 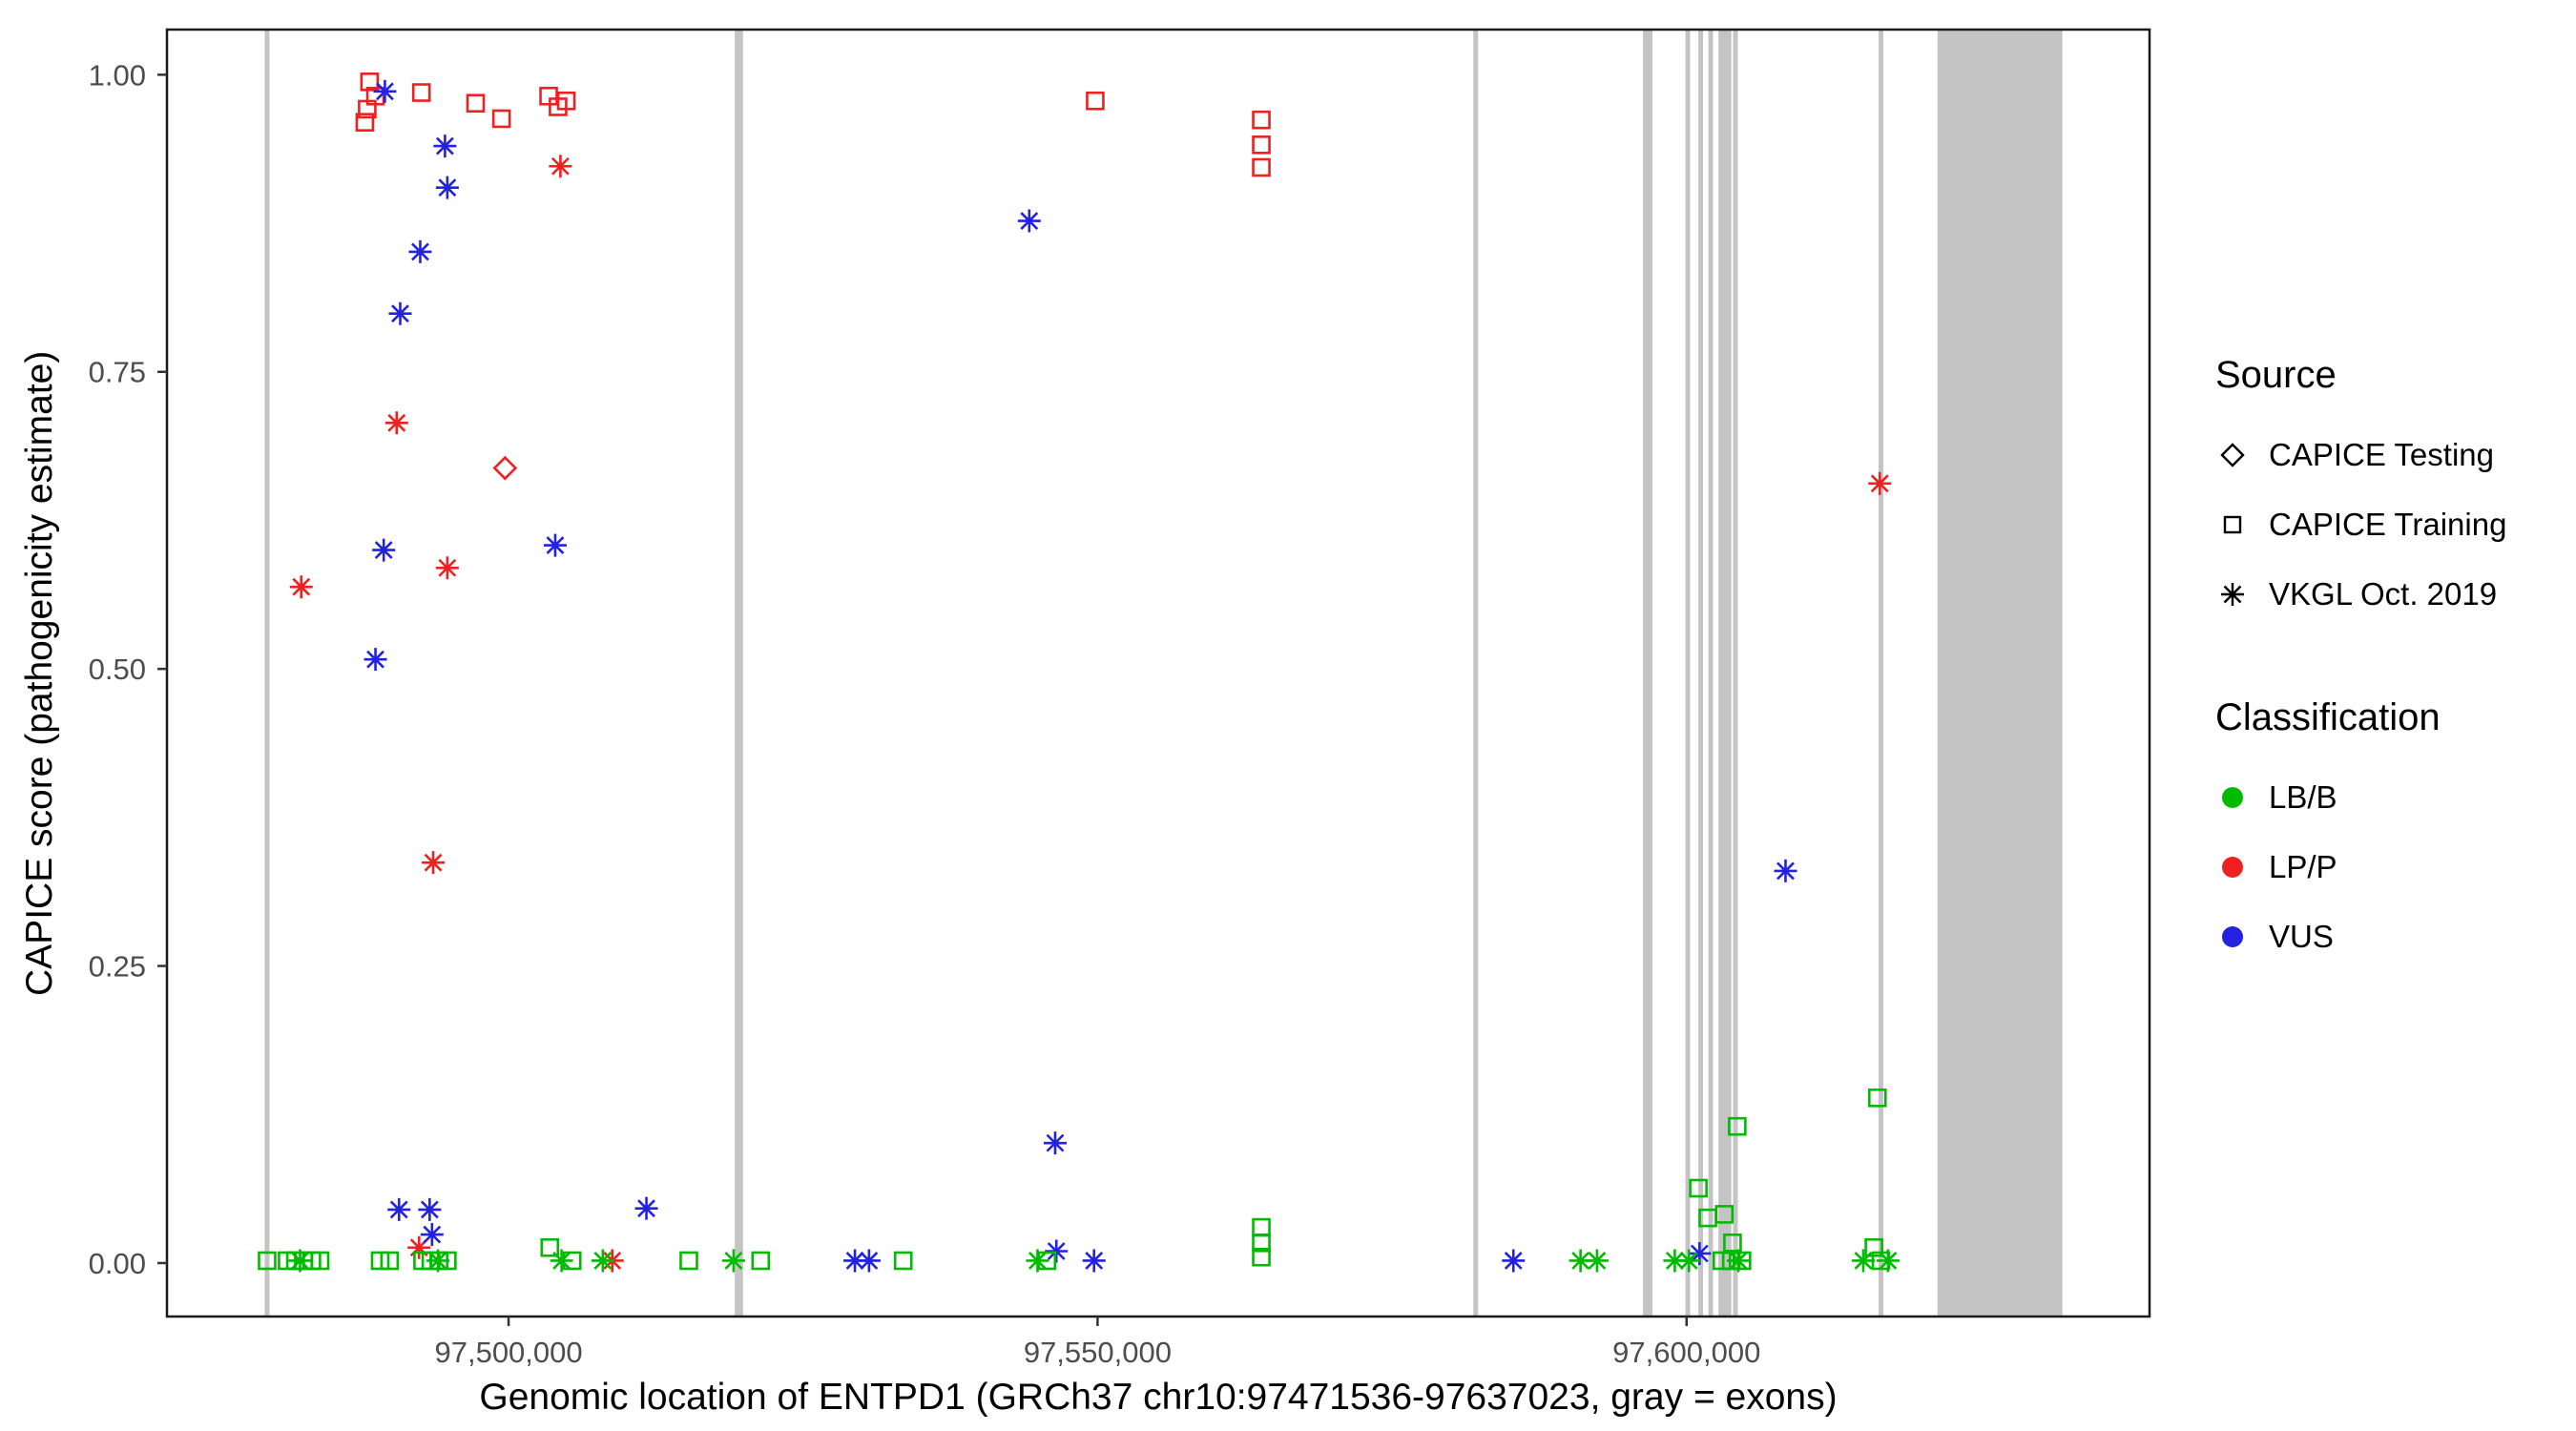 I want to click on y-tick-label: 0.00, so click(x=117, y=1263).